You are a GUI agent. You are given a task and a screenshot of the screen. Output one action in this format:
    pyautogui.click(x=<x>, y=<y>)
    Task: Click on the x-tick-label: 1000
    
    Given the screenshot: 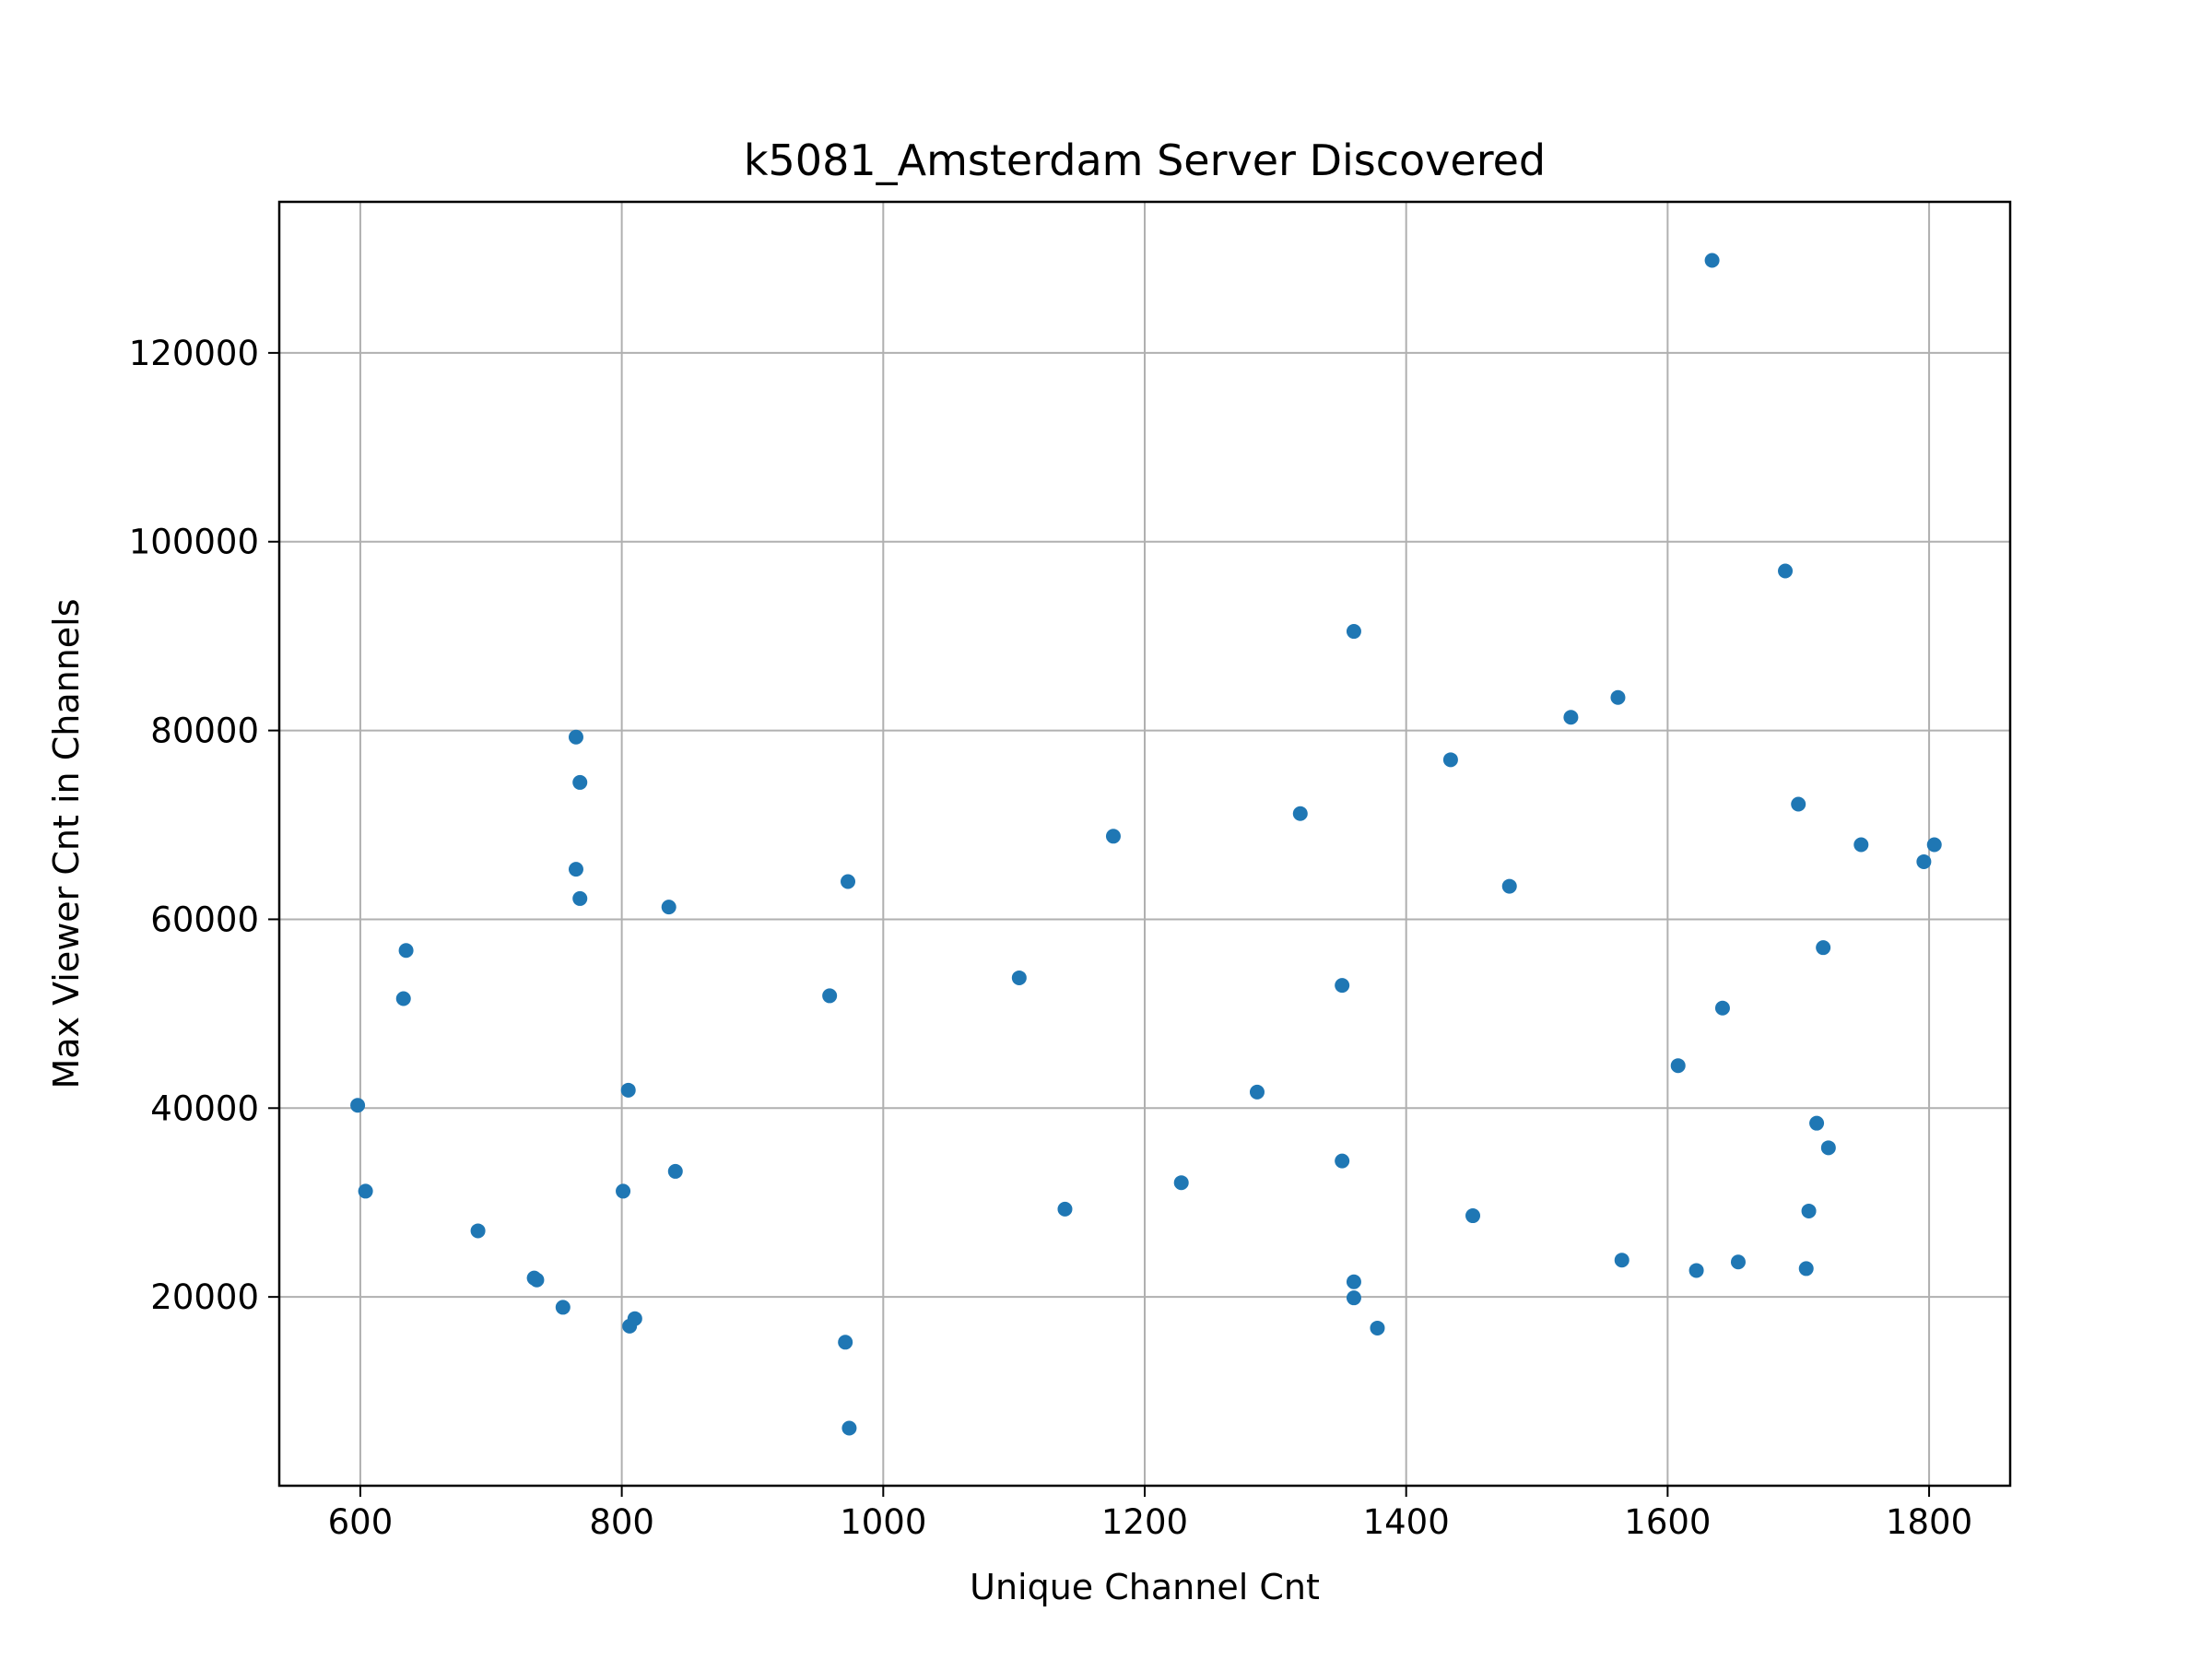 What is the action you would take?
    pyautogui.click(x=883, y=1522)
    